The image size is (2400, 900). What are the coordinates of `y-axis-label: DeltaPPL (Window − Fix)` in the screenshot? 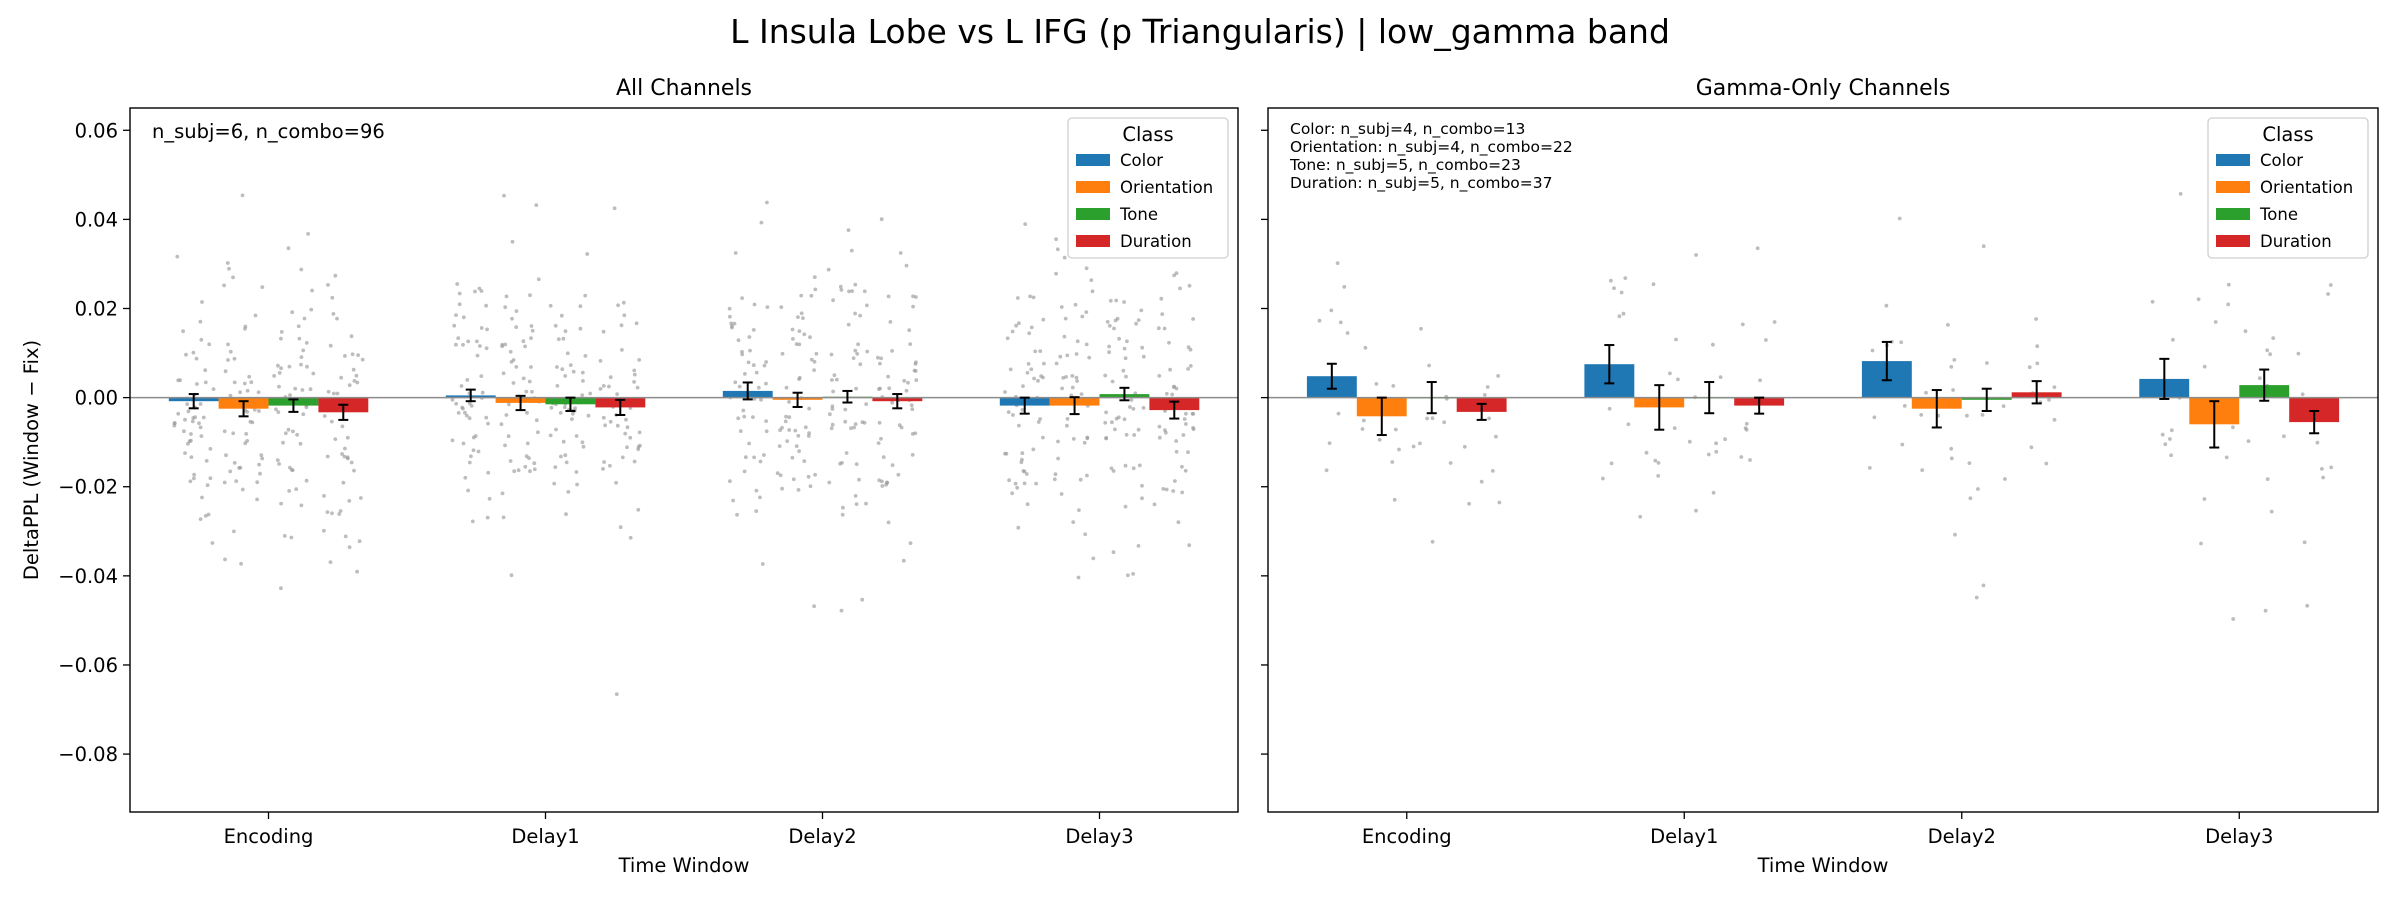 It's located at (31, 460).